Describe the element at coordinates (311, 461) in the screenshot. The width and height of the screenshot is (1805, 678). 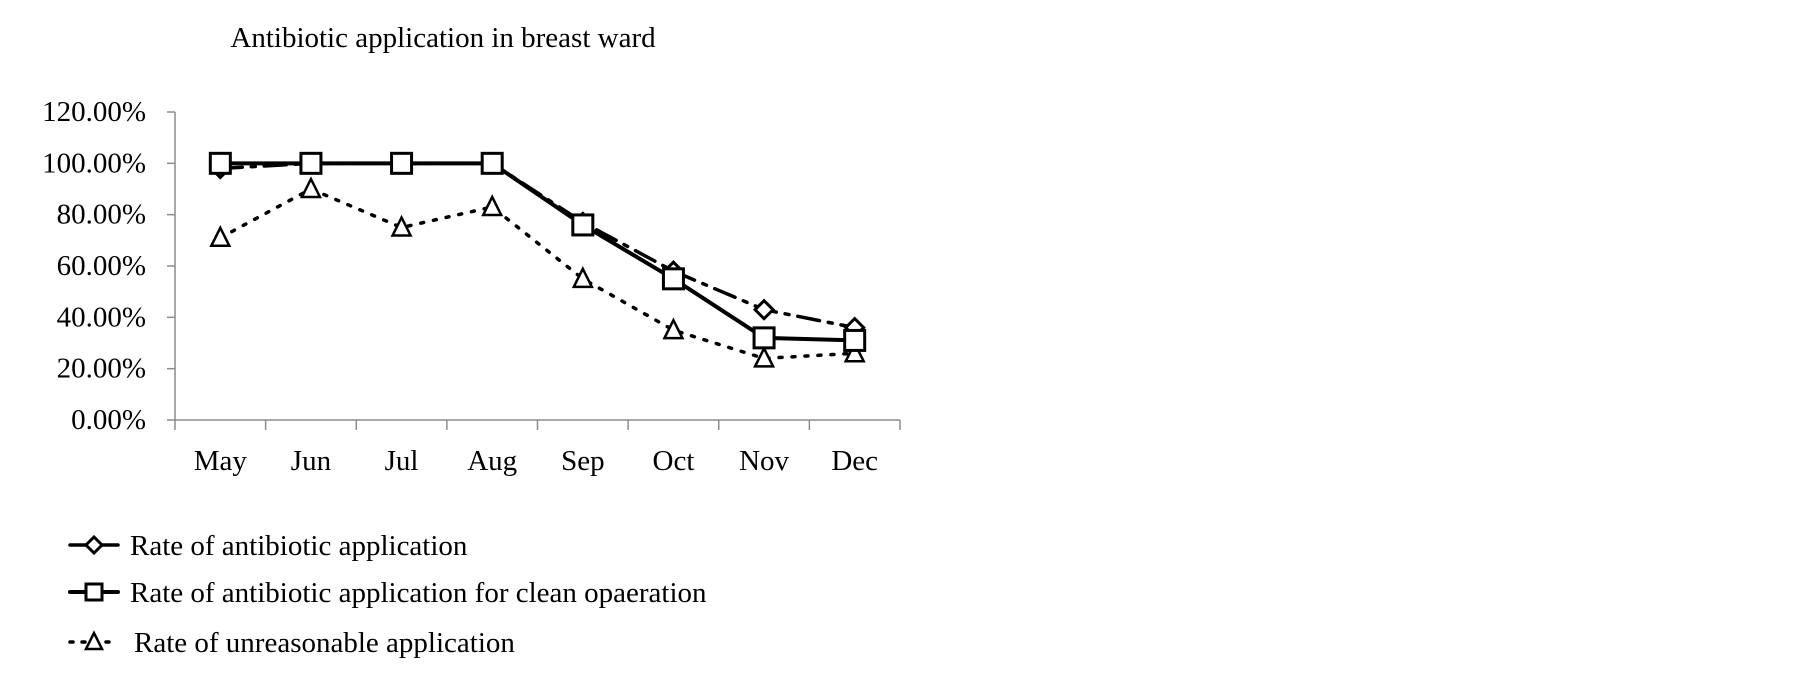
I see `x-tick-label: Jun` at that location.